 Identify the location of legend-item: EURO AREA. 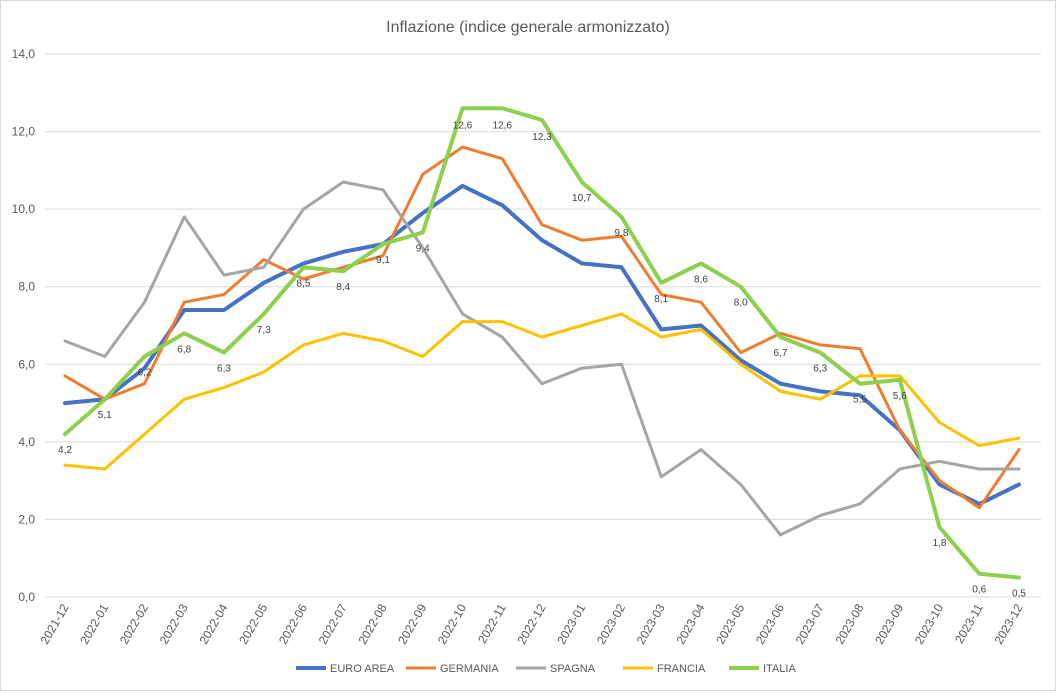
(345, 669).